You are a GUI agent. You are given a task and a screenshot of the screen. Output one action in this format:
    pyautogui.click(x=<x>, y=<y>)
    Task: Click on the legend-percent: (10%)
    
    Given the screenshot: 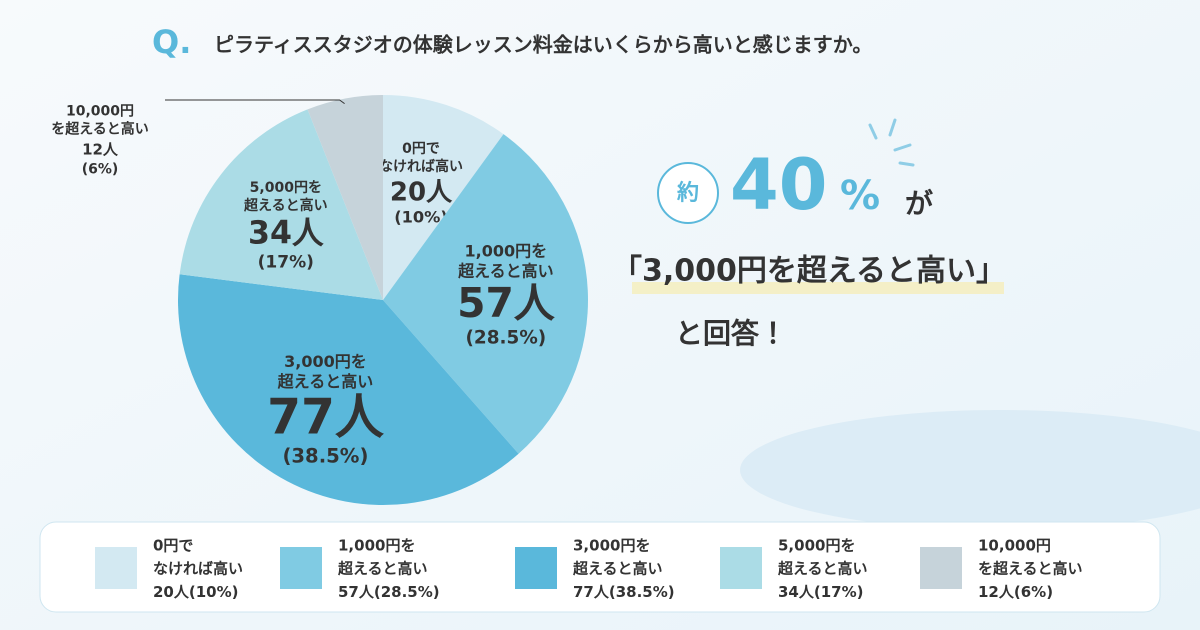 What is the action you would take?
    pyautogui.click(x=214, y=592)
    